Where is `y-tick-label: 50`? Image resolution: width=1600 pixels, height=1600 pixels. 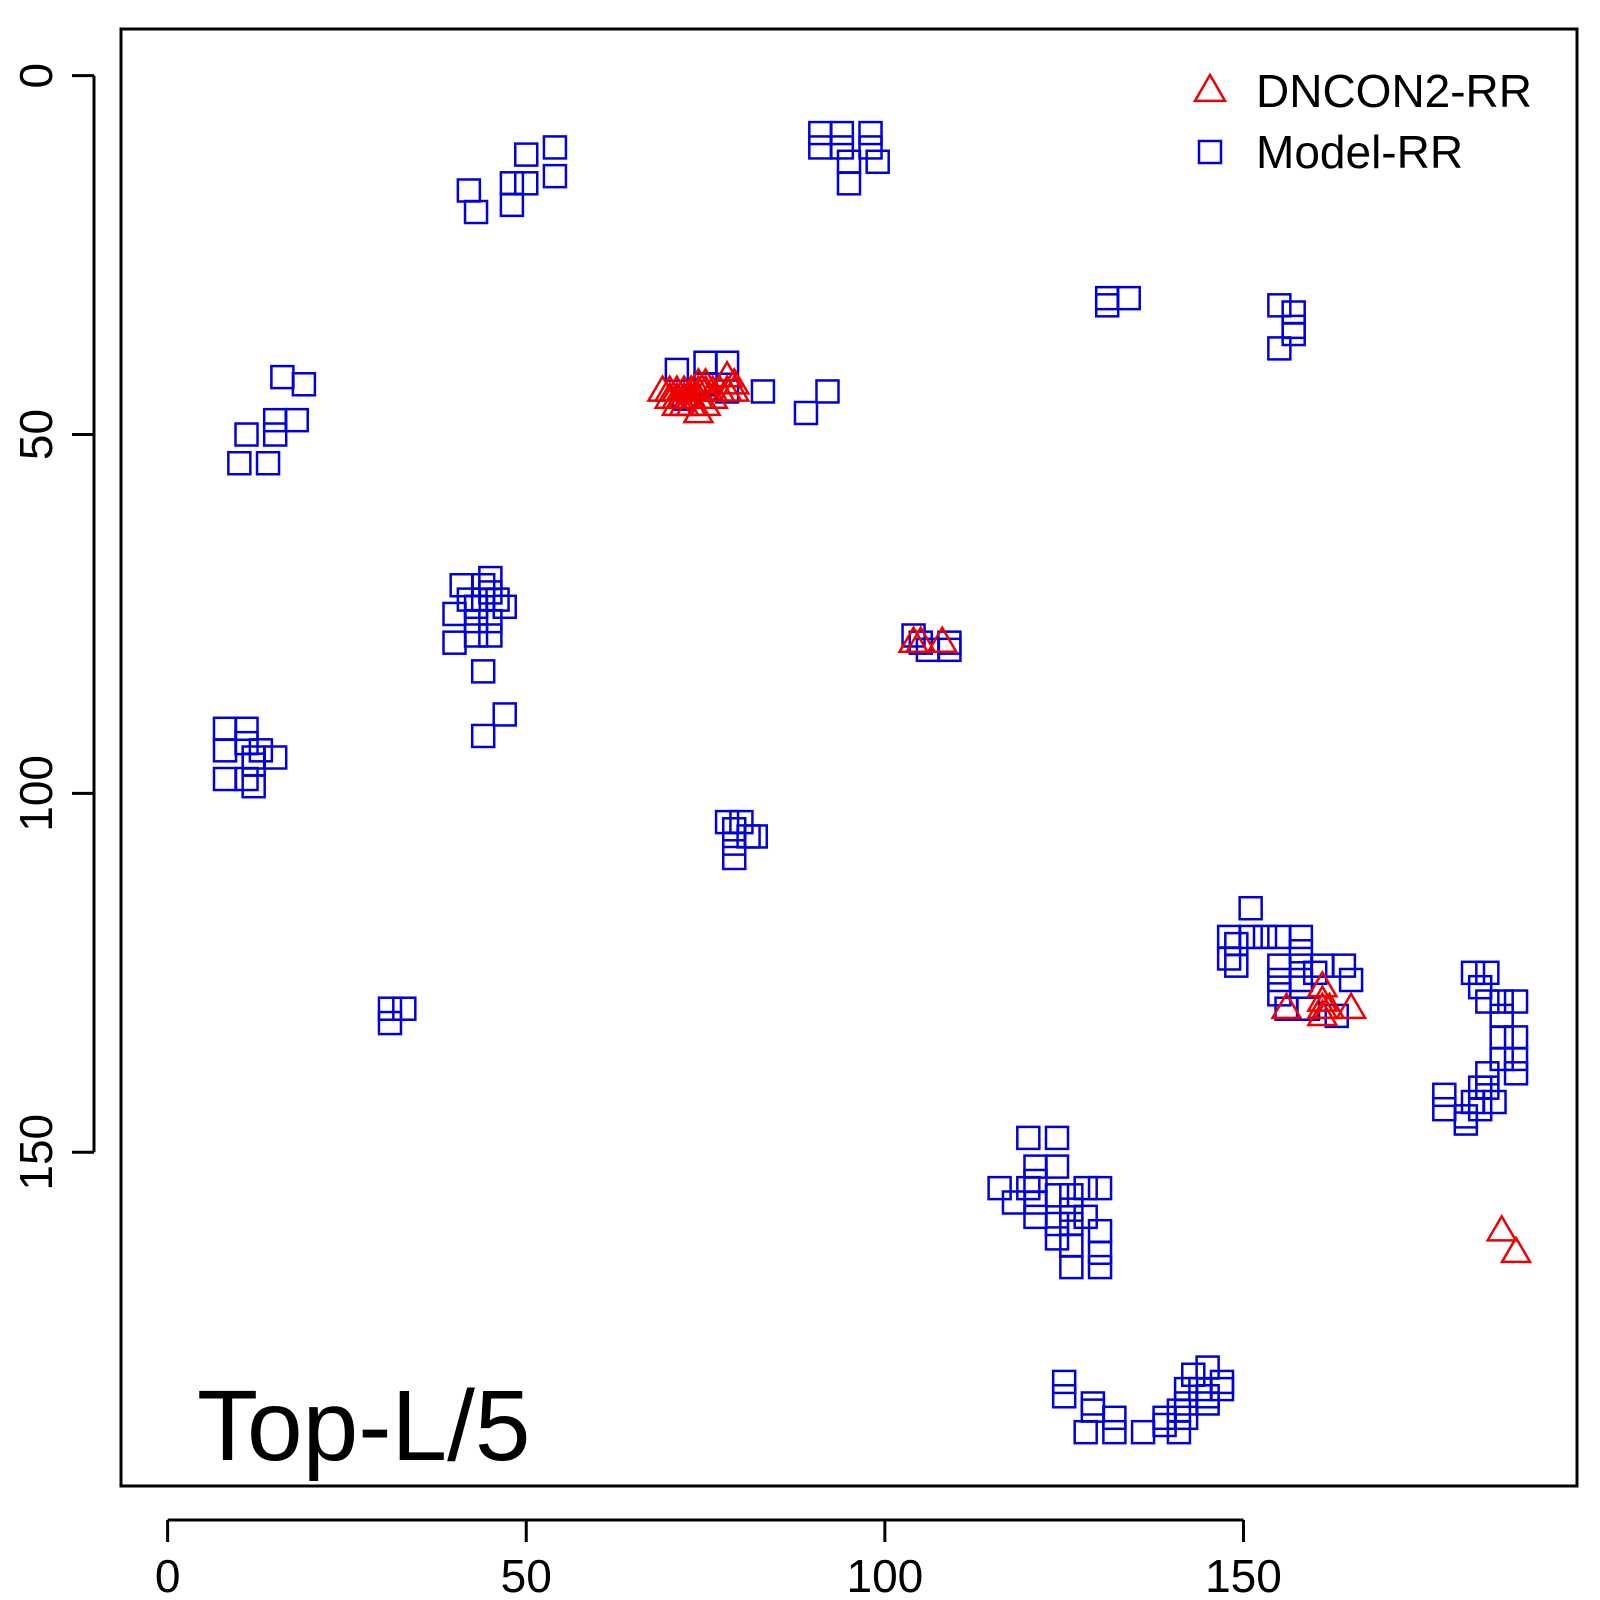 y-tick-label: 50 is located at coordinates (36, 434).